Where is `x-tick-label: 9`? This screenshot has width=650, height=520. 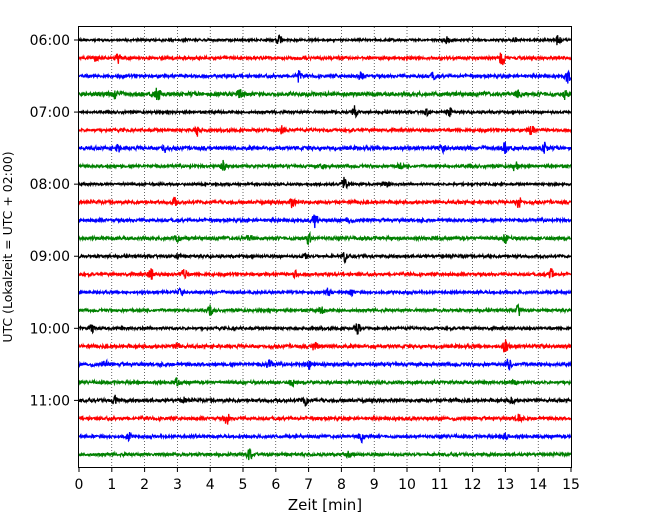
x-tick-label: 9 is located at coordinates (374, 485).